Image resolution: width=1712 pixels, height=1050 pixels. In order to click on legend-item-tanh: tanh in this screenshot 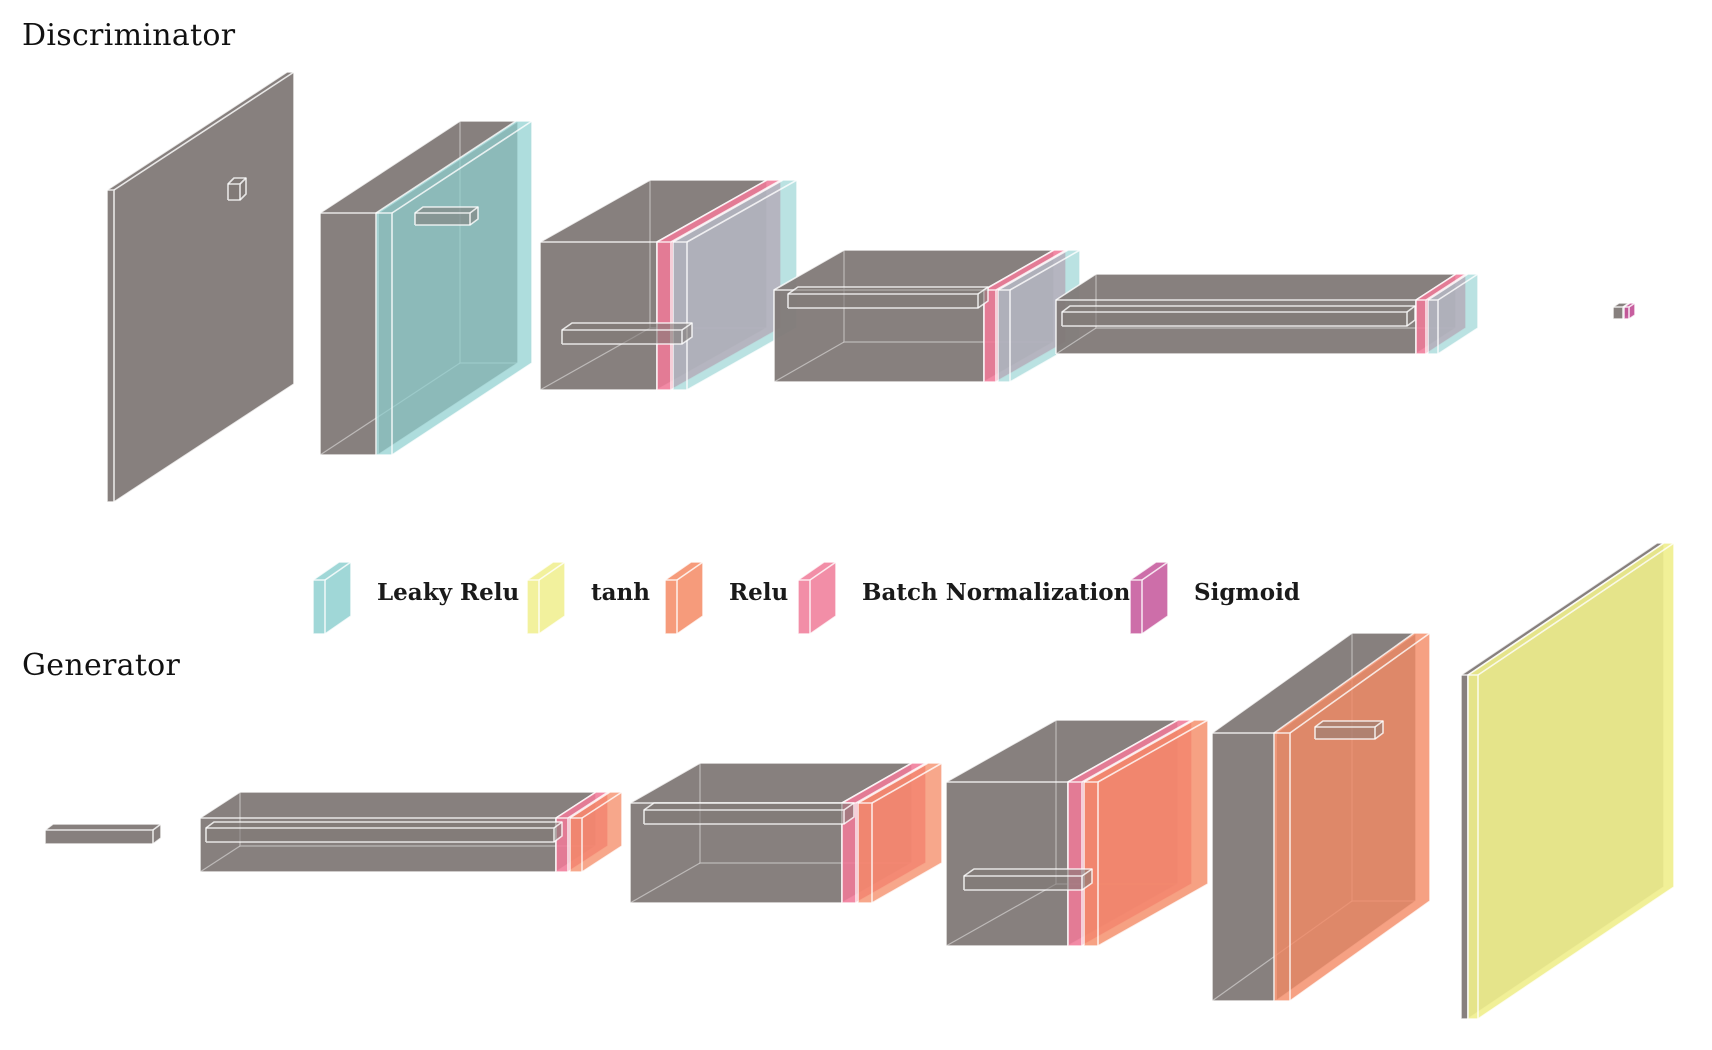, I will do `click(588, 598)`.